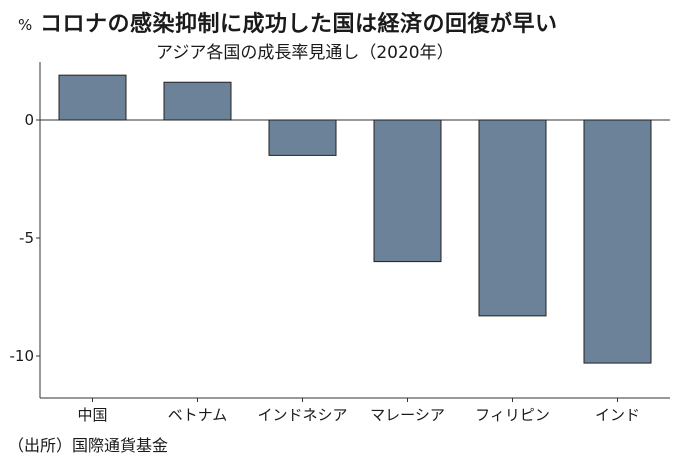 The width and height of the screenshot is (680, 463). What do you see at coordinates (407, 415) in the screenshot?
I see `x-tick-label: マレーシア` at bounding box center [407, 415].